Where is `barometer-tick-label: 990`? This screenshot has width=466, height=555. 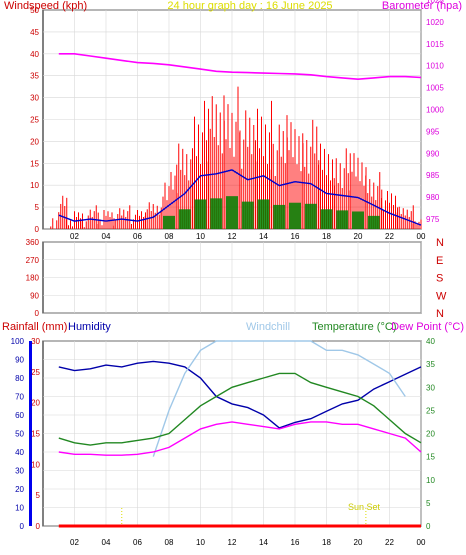 barometer-tick-label: 990 is located at coordinates (433, 153).